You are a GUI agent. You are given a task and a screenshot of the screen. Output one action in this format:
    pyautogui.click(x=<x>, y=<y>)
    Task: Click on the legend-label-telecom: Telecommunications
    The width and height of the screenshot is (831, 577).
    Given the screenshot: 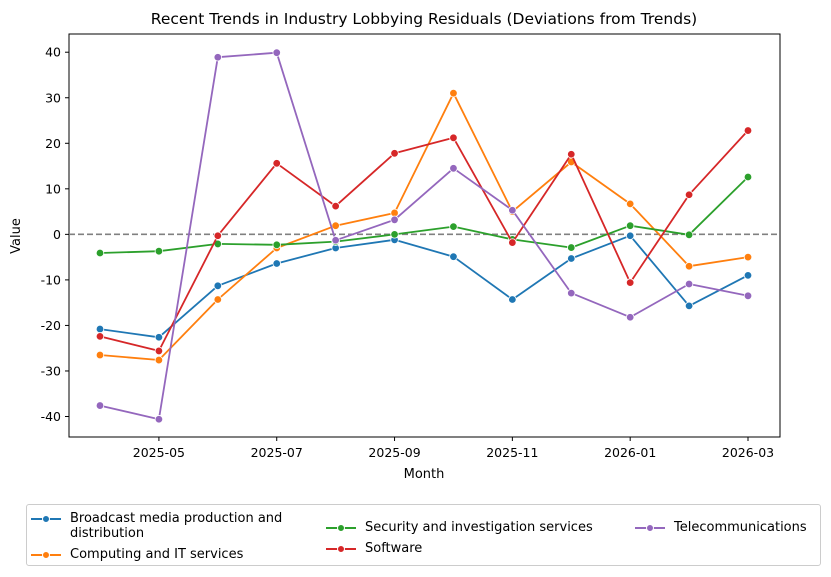 What is the action you would take?
    pyautogui.click(x=740, y=527)
    